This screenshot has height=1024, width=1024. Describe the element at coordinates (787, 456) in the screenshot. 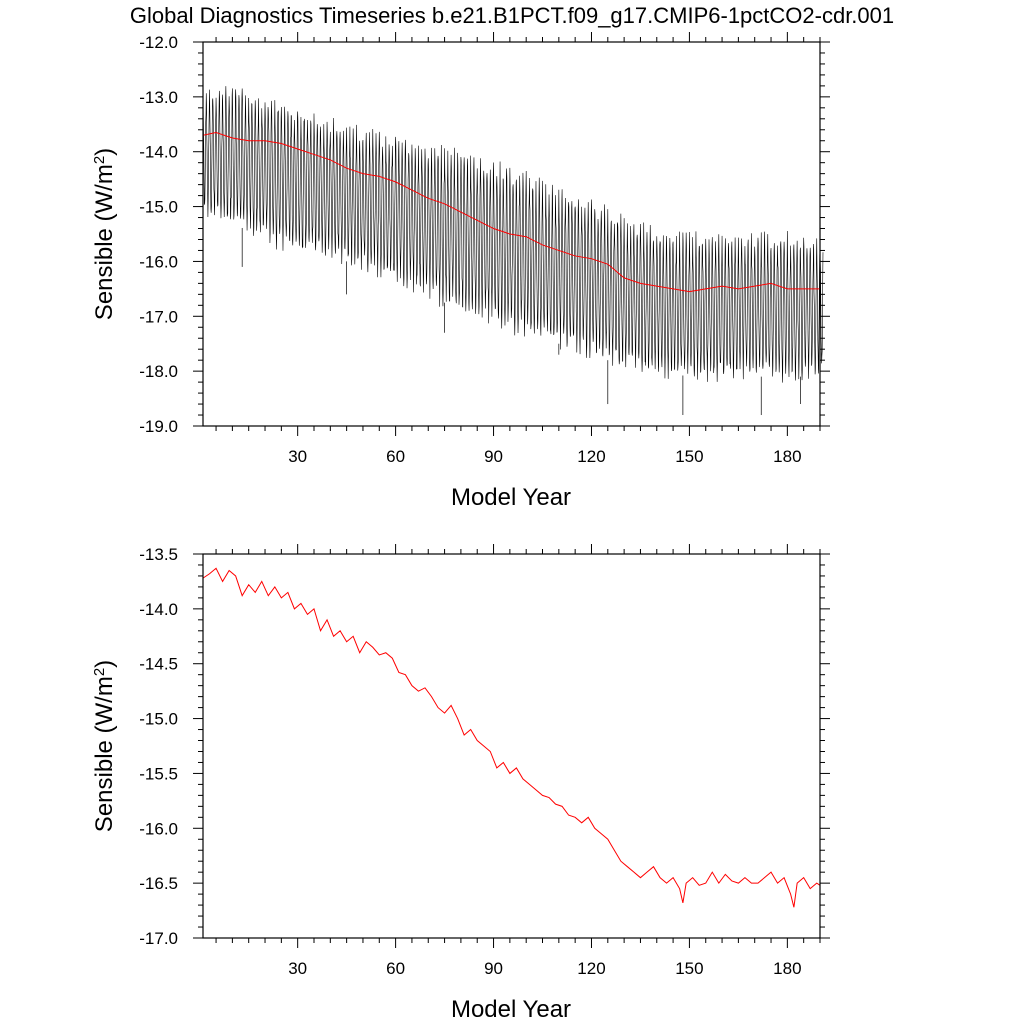

I see `top-x-tick-label: 180` at that location.